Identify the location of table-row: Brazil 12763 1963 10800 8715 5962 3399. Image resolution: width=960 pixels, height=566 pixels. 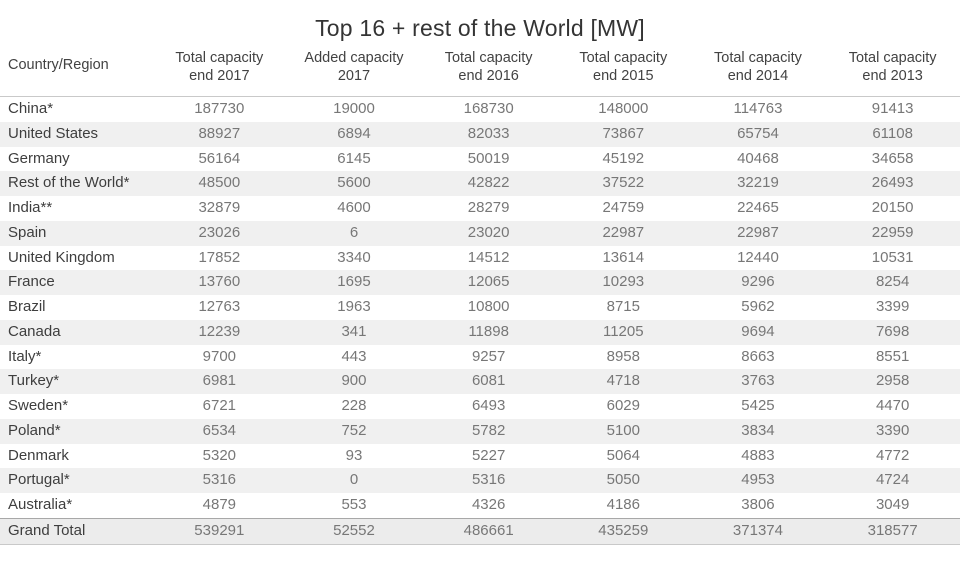
(480, 307).